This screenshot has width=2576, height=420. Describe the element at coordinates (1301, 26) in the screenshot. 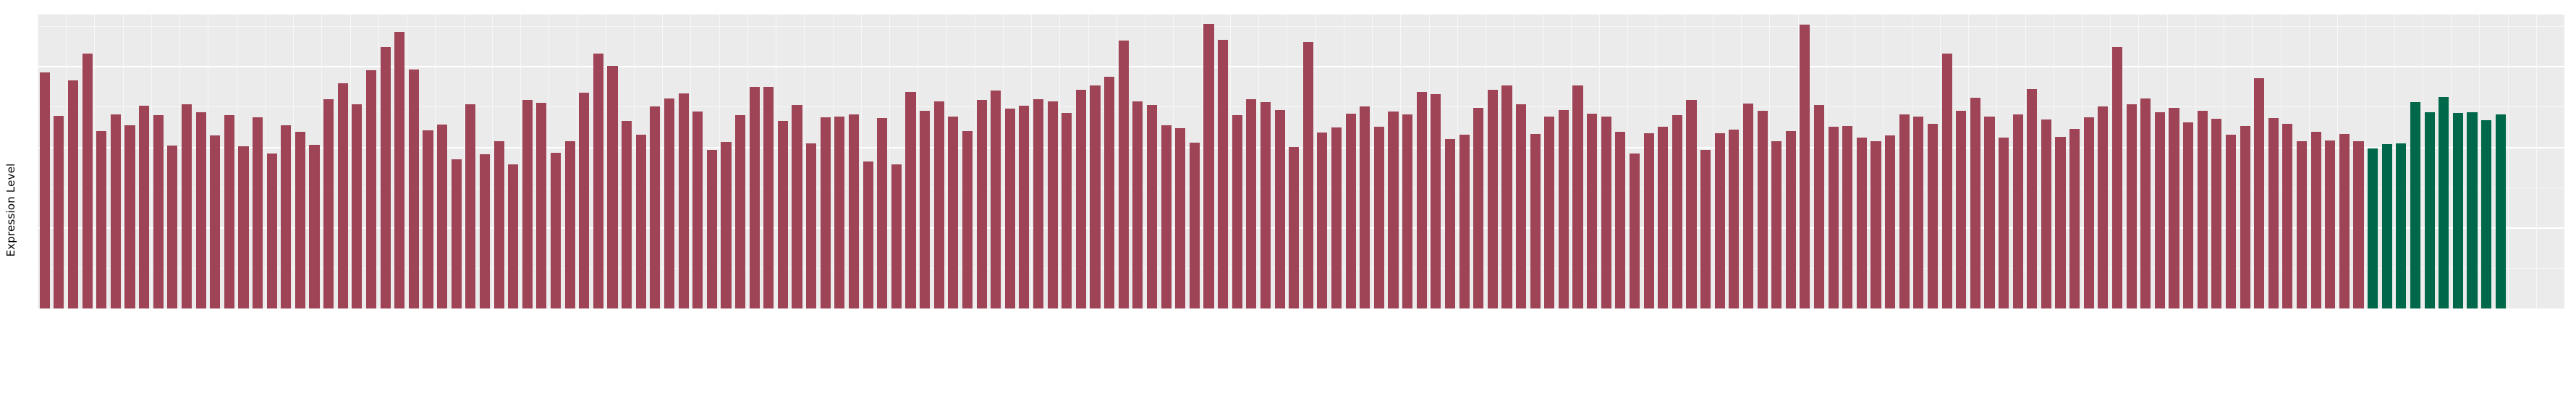

I see `gridline-y-minor` at that location.